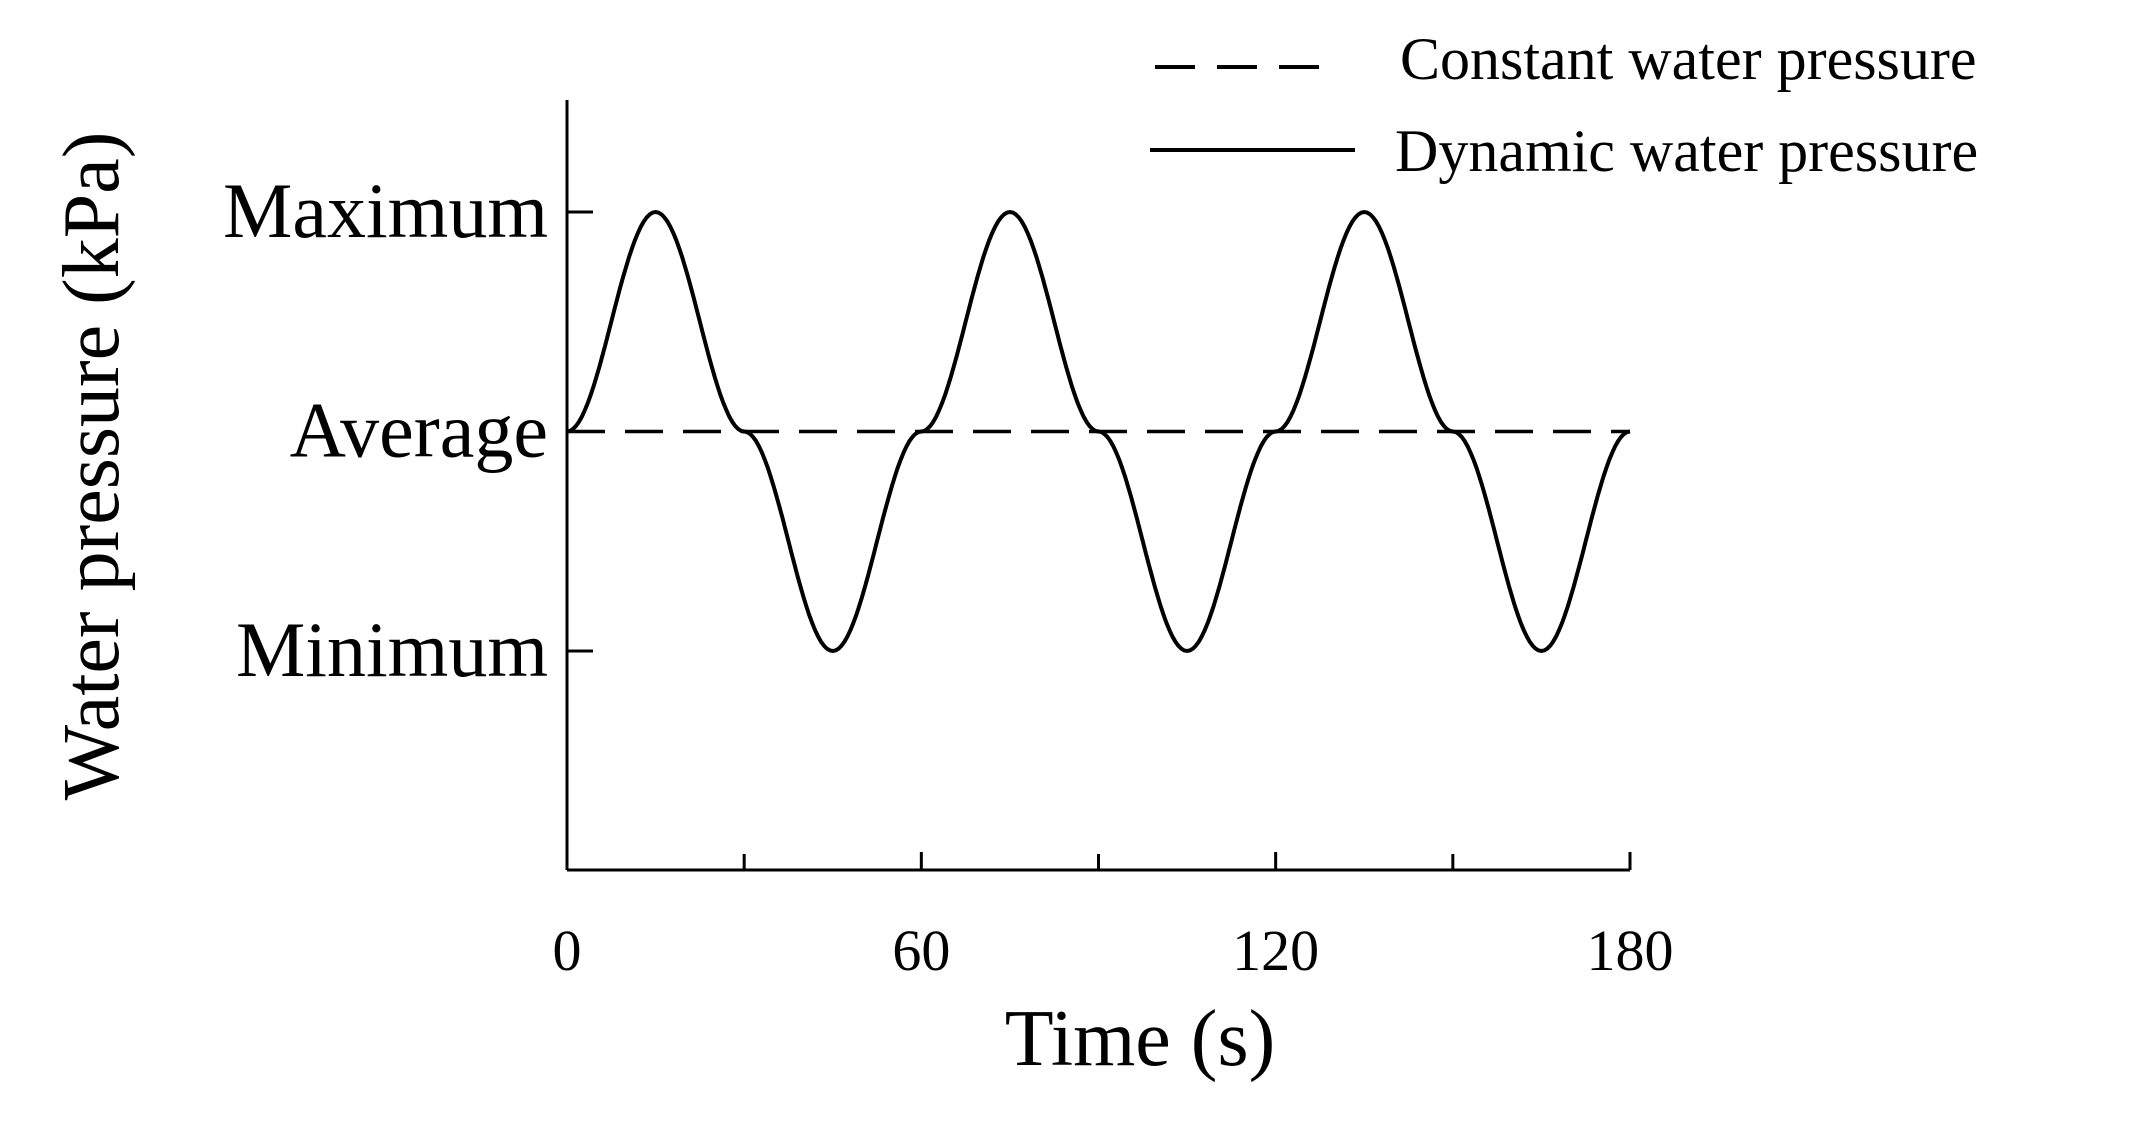 This screenshot has height=1131, width=2147. I want to click on y-ticks: Maximum Average Minimum, so click(408, 430).